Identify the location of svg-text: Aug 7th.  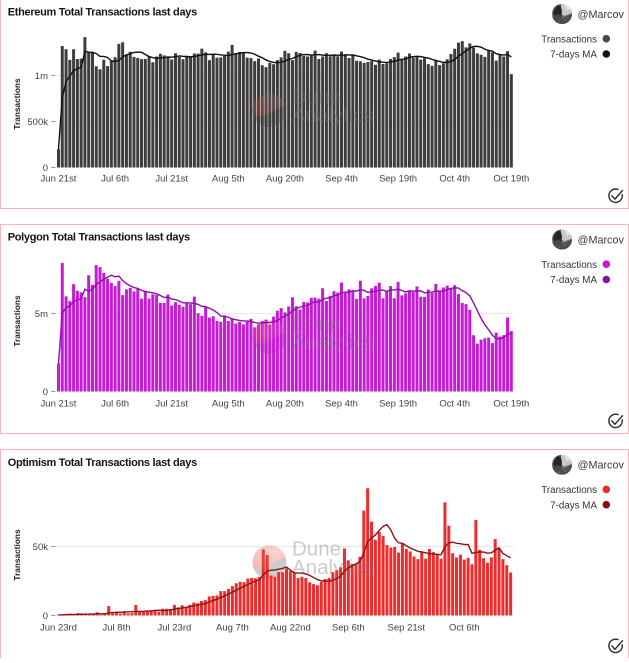
(232, 628).